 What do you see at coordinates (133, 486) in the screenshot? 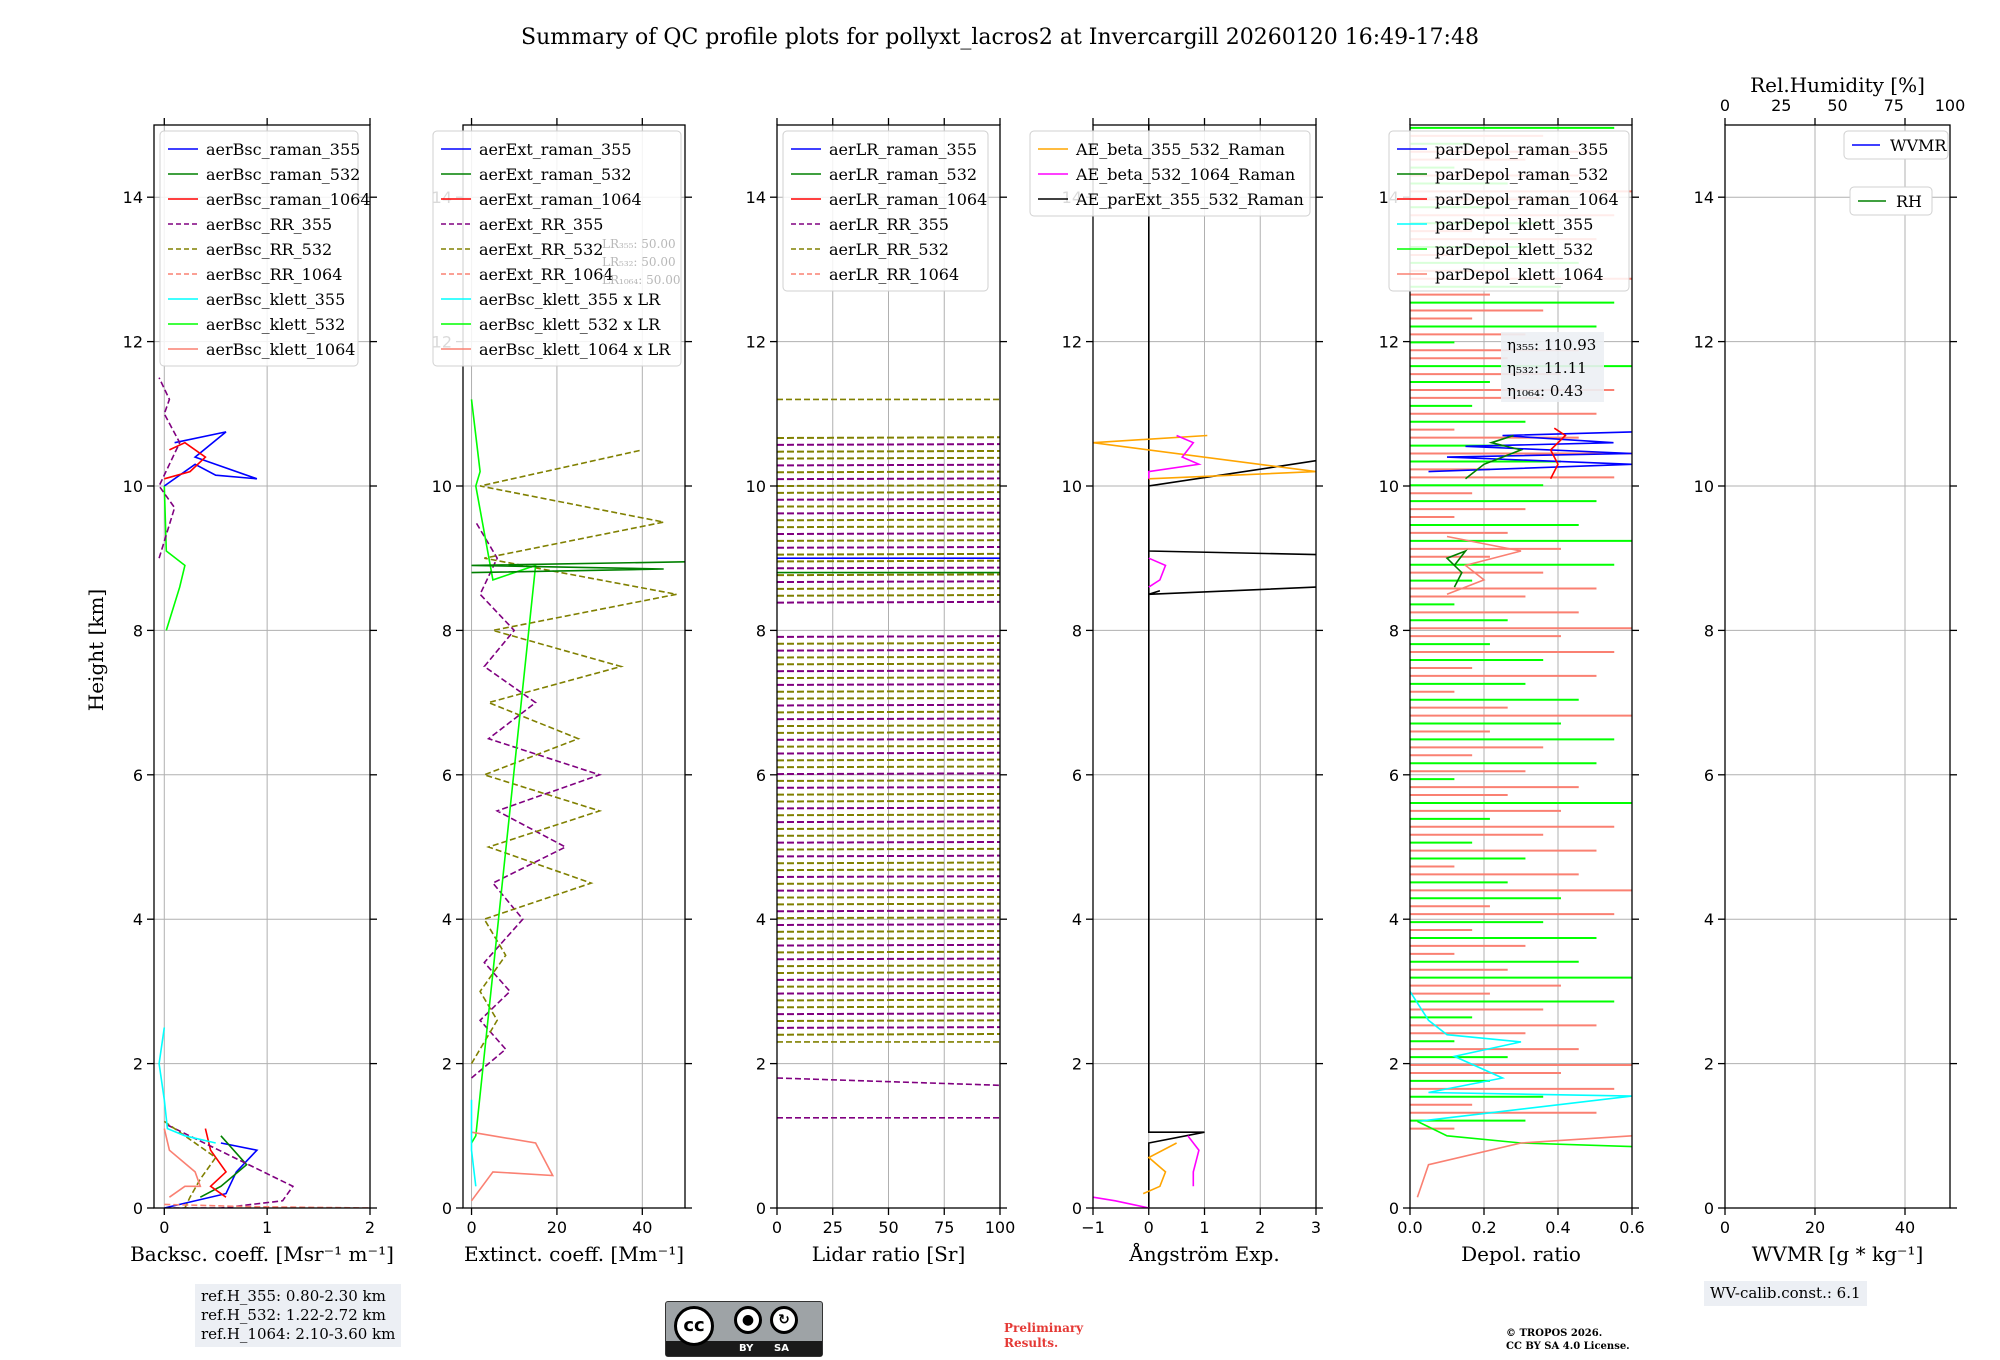
I see `ytick-label-bsc-5: 10` at bounding box center [133, 486].